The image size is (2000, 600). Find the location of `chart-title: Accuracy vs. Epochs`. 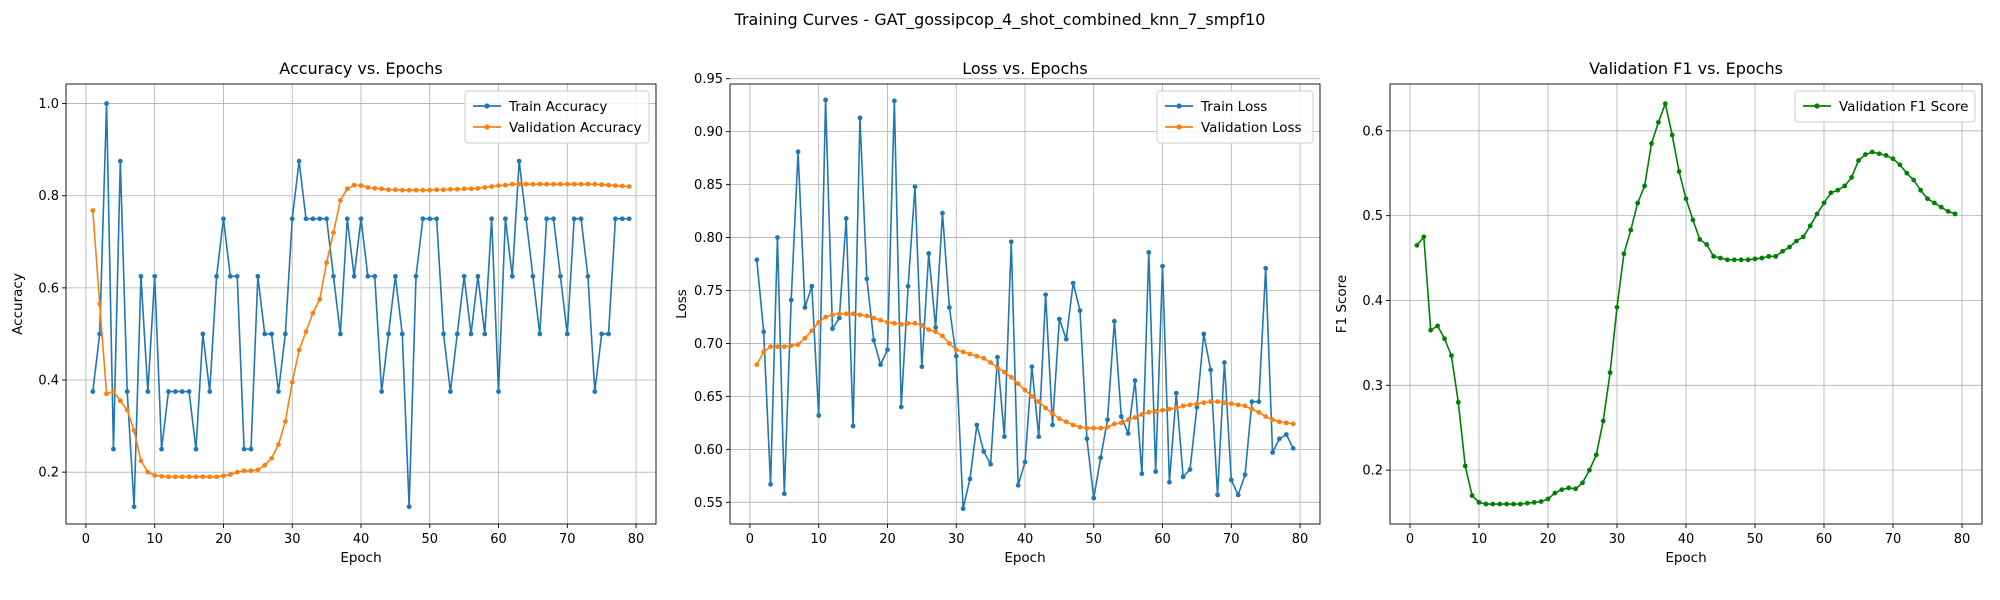

chart-title: Accuracy vs. Epochs is located at coordinates (360, 68).